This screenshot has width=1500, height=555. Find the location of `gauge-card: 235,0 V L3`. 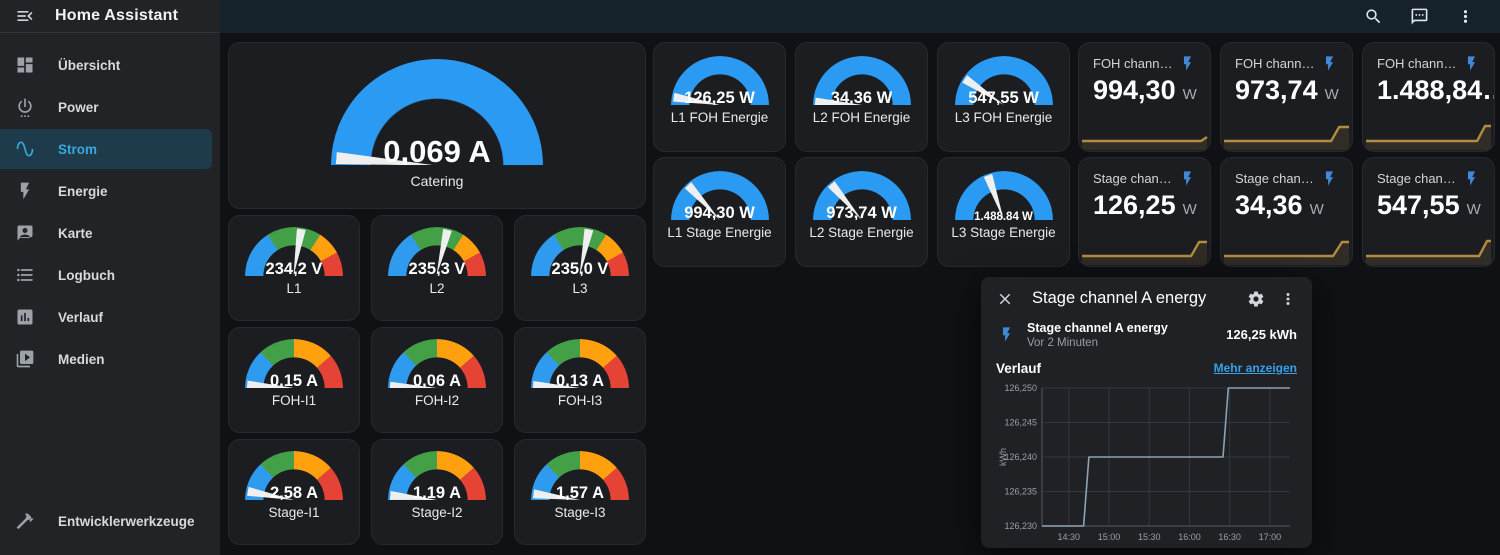

gauge-card: 235,0 V L3 is located at coordinates (580, 268).